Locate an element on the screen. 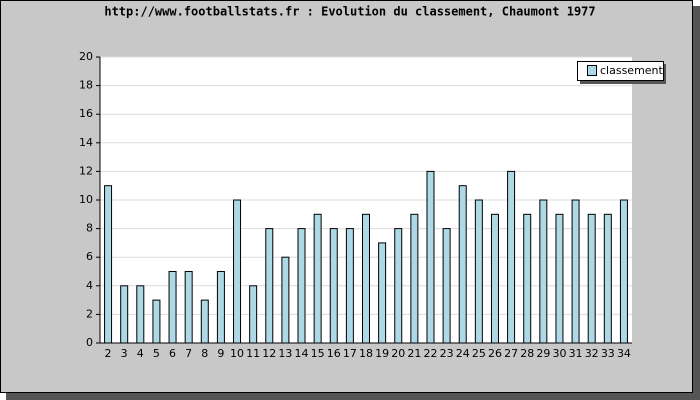 The height and width of the screenshot is (400, 700). x-tick-label: 24 is located at coordinates (463, 353).